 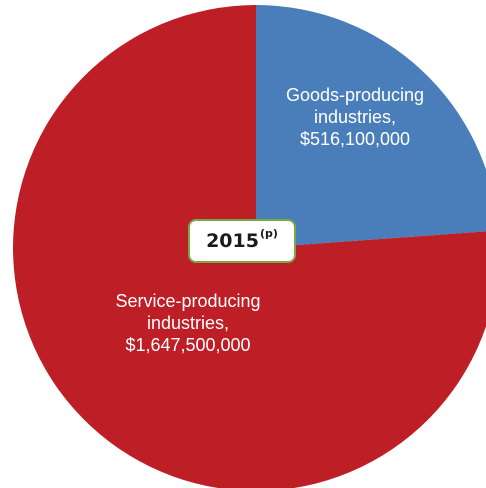 I want to click on slice-label-goods: Goods-producing industries, $516,100,000, so click(x=355, y=117).